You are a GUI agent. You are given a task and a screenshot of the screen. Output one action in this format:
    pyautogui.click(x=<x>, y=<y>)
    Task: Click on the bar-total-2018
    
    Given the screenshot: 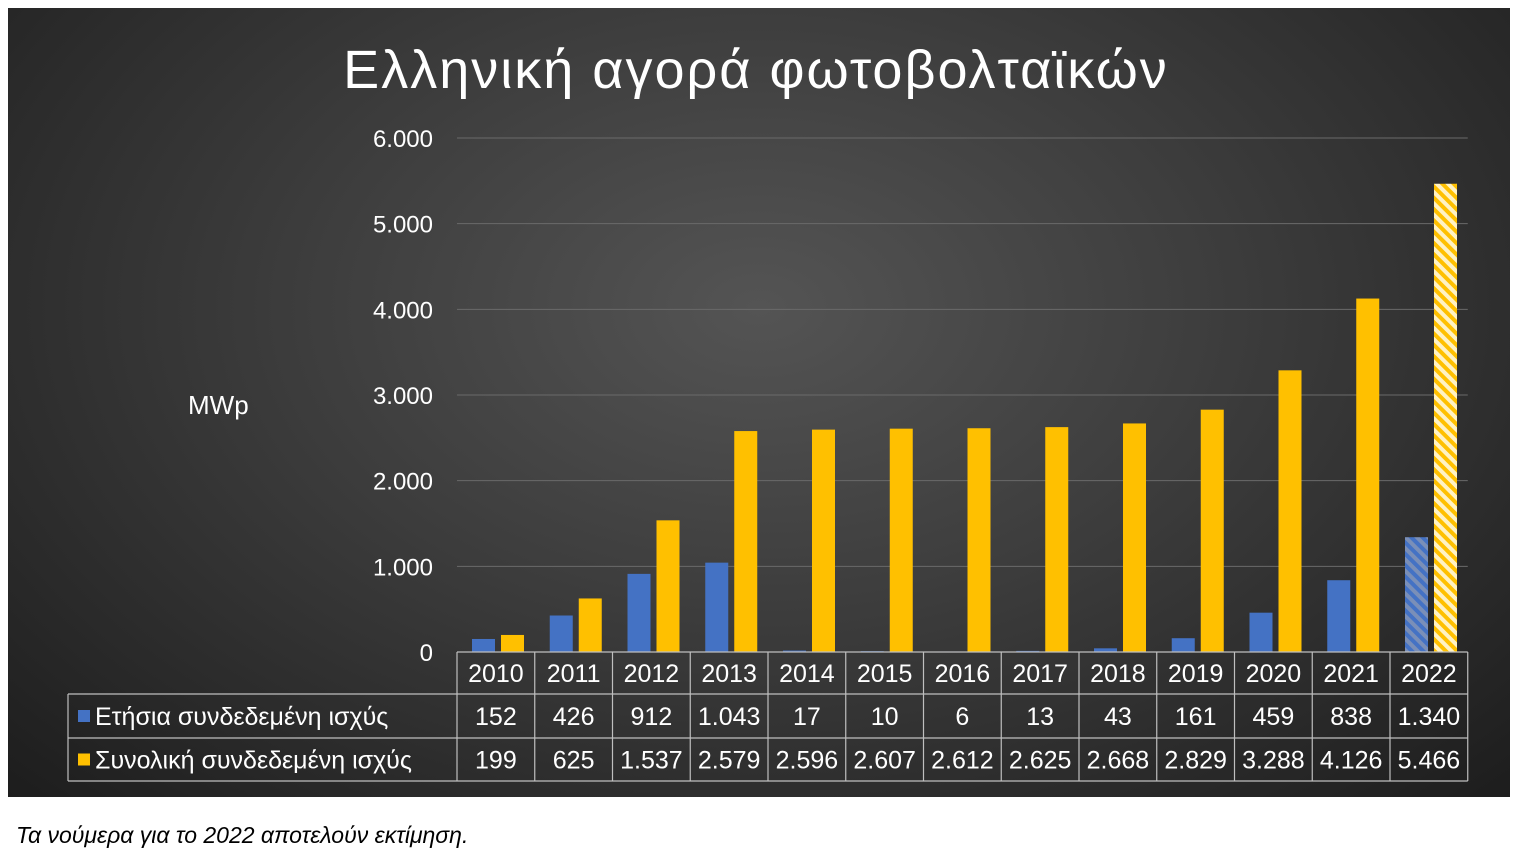 What is the action you would take?
    pyautogui.click(x=1134, y=537)
    